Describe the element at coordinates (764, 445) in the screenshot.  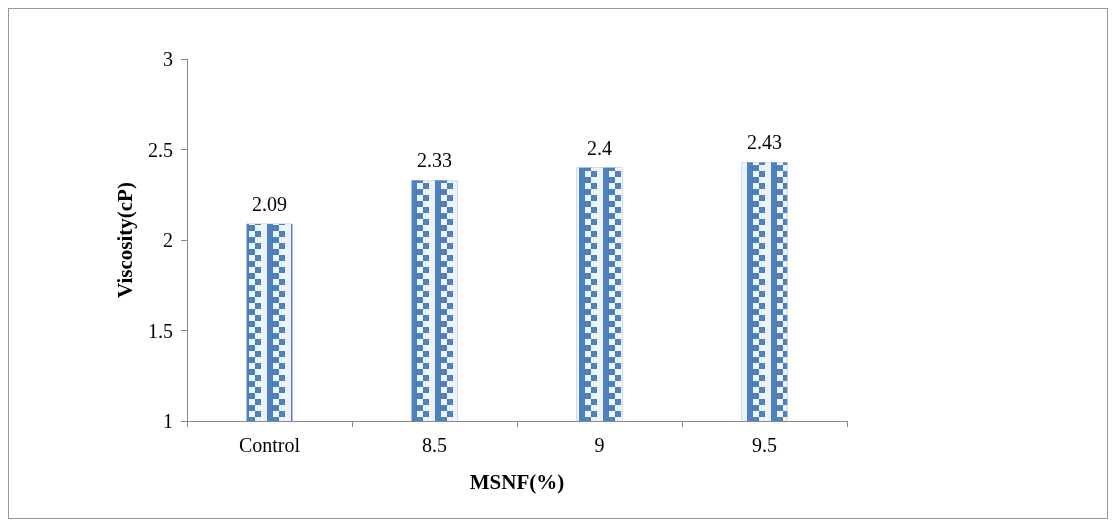
I see `x-tick-label: 9.5` at that location.